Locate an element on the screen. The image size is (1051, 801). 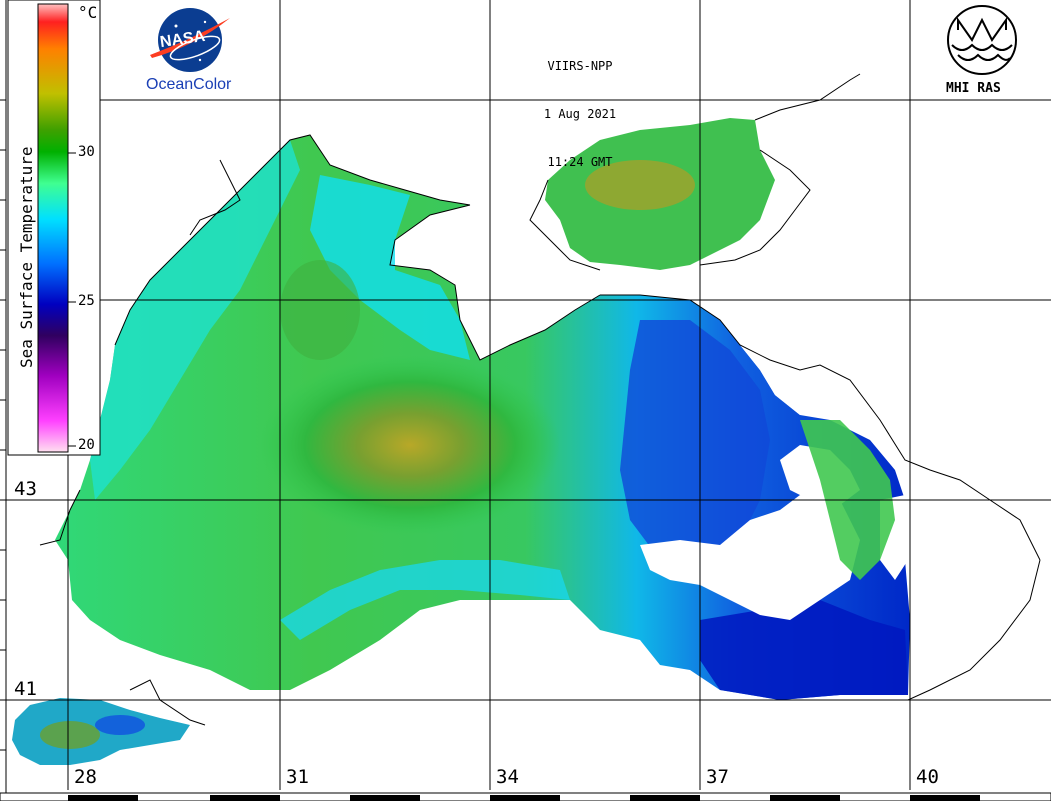
bottom-ruler is located at coordinates (525, 796).